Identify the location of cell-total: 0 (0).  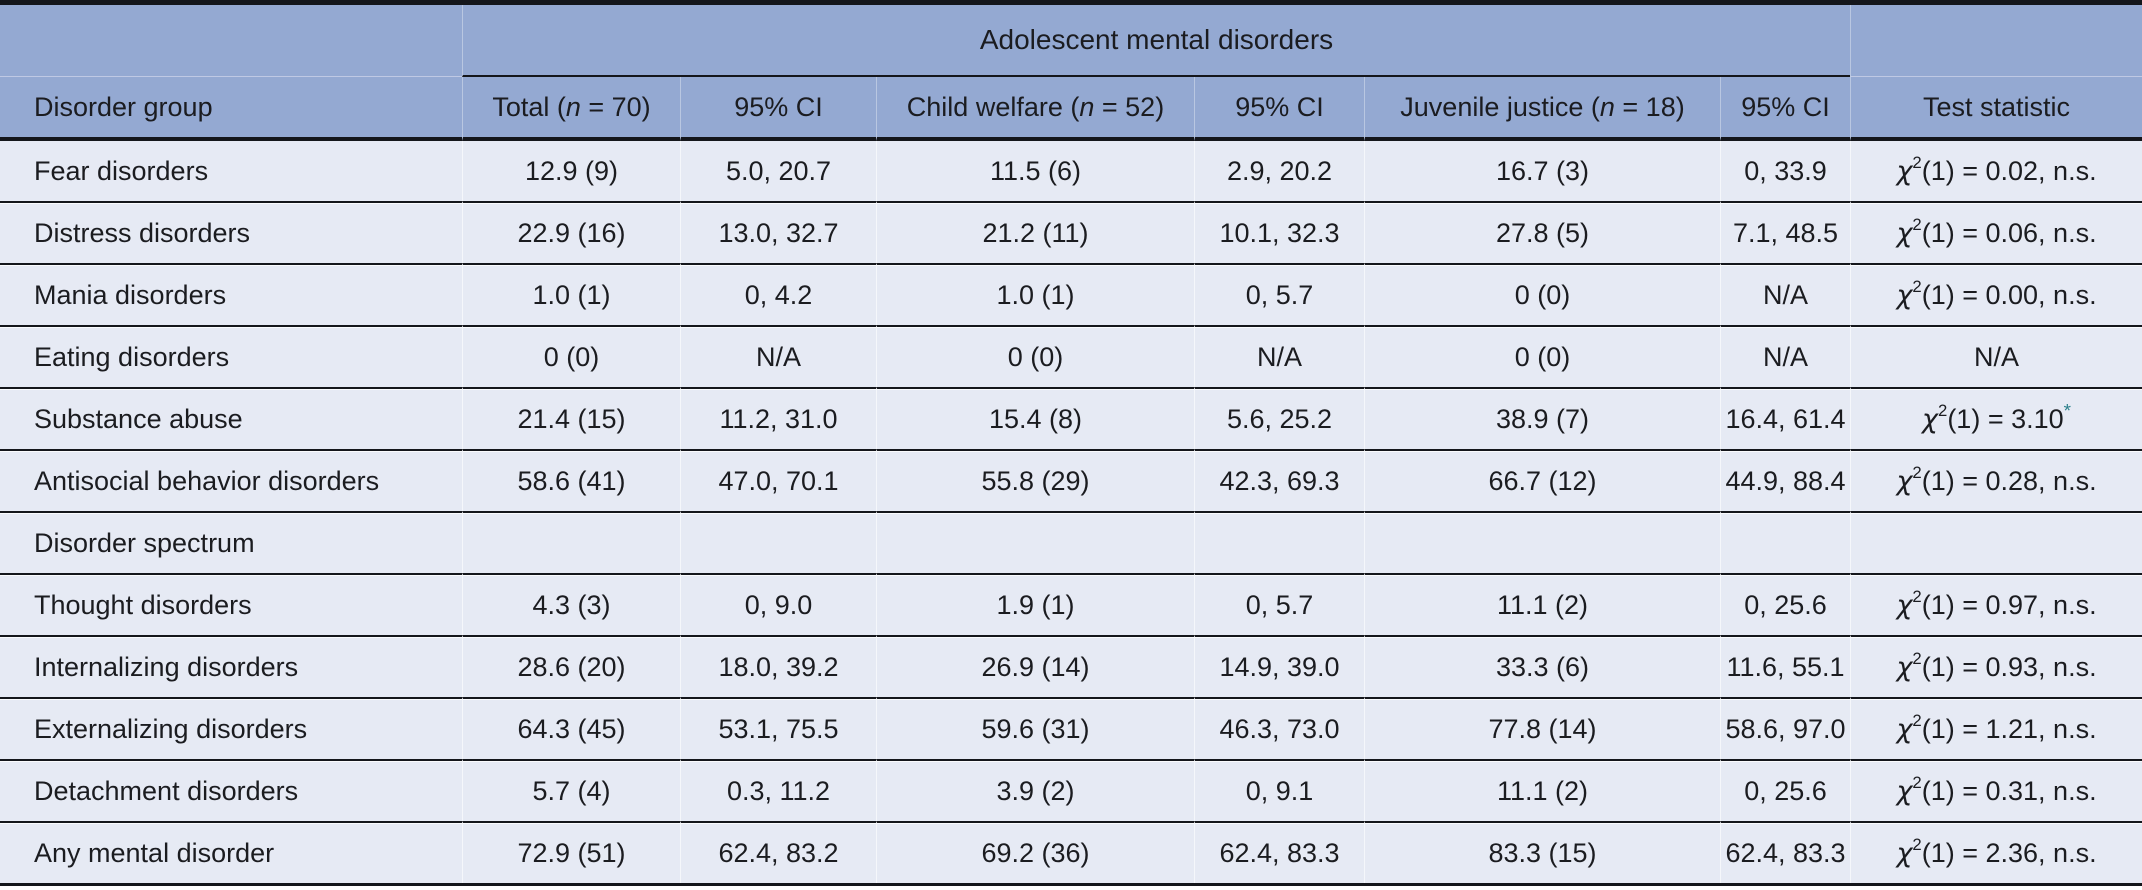
(571, 356).